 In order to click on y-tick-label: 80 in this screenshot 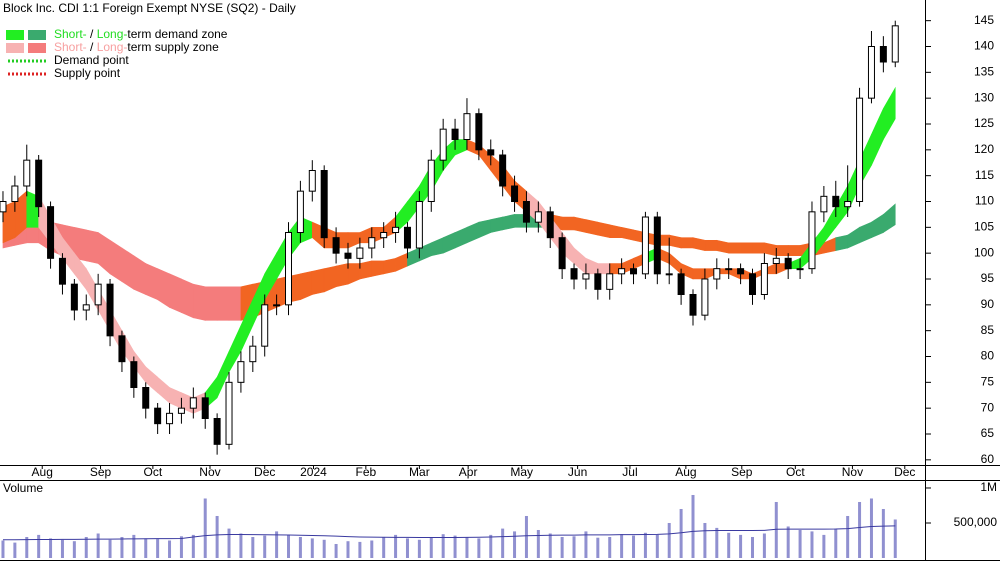, I will do `click(988, 356)`.